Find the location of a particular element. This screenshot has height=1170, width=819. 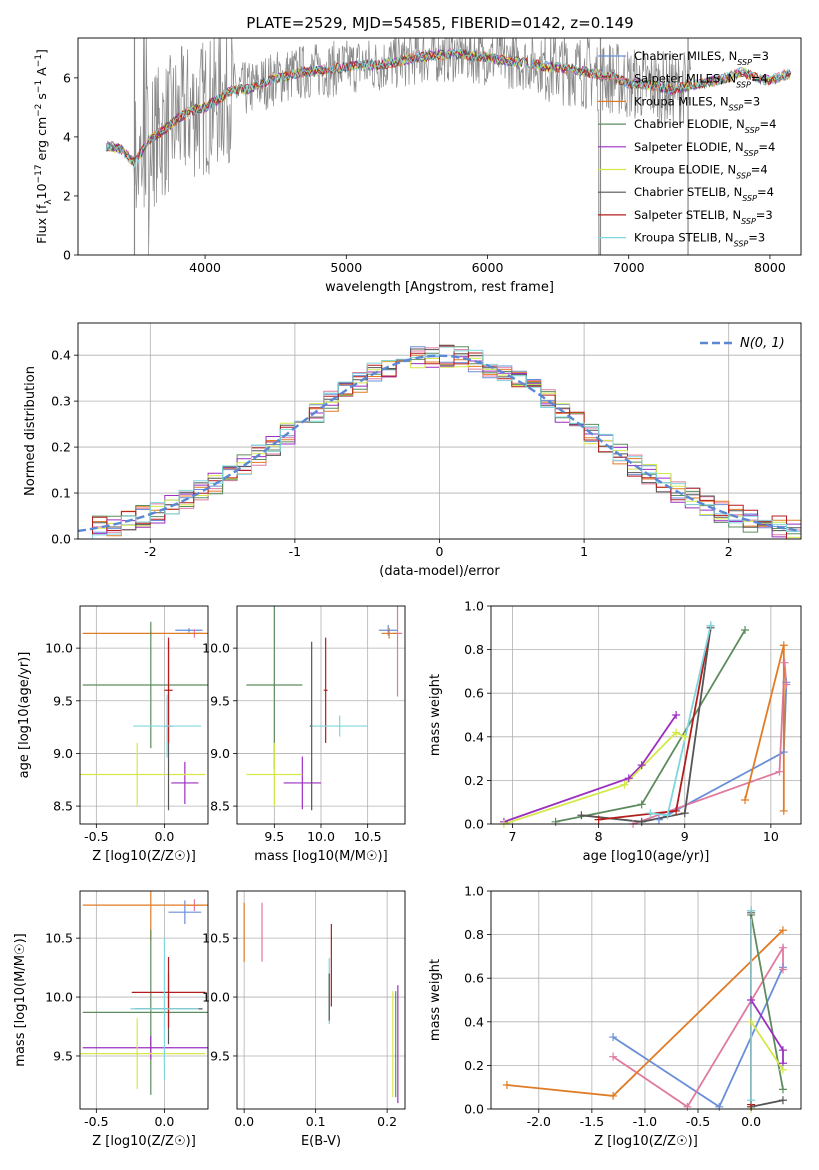

x-tick-label: 0.1 is located at coordinates (316, 1121).